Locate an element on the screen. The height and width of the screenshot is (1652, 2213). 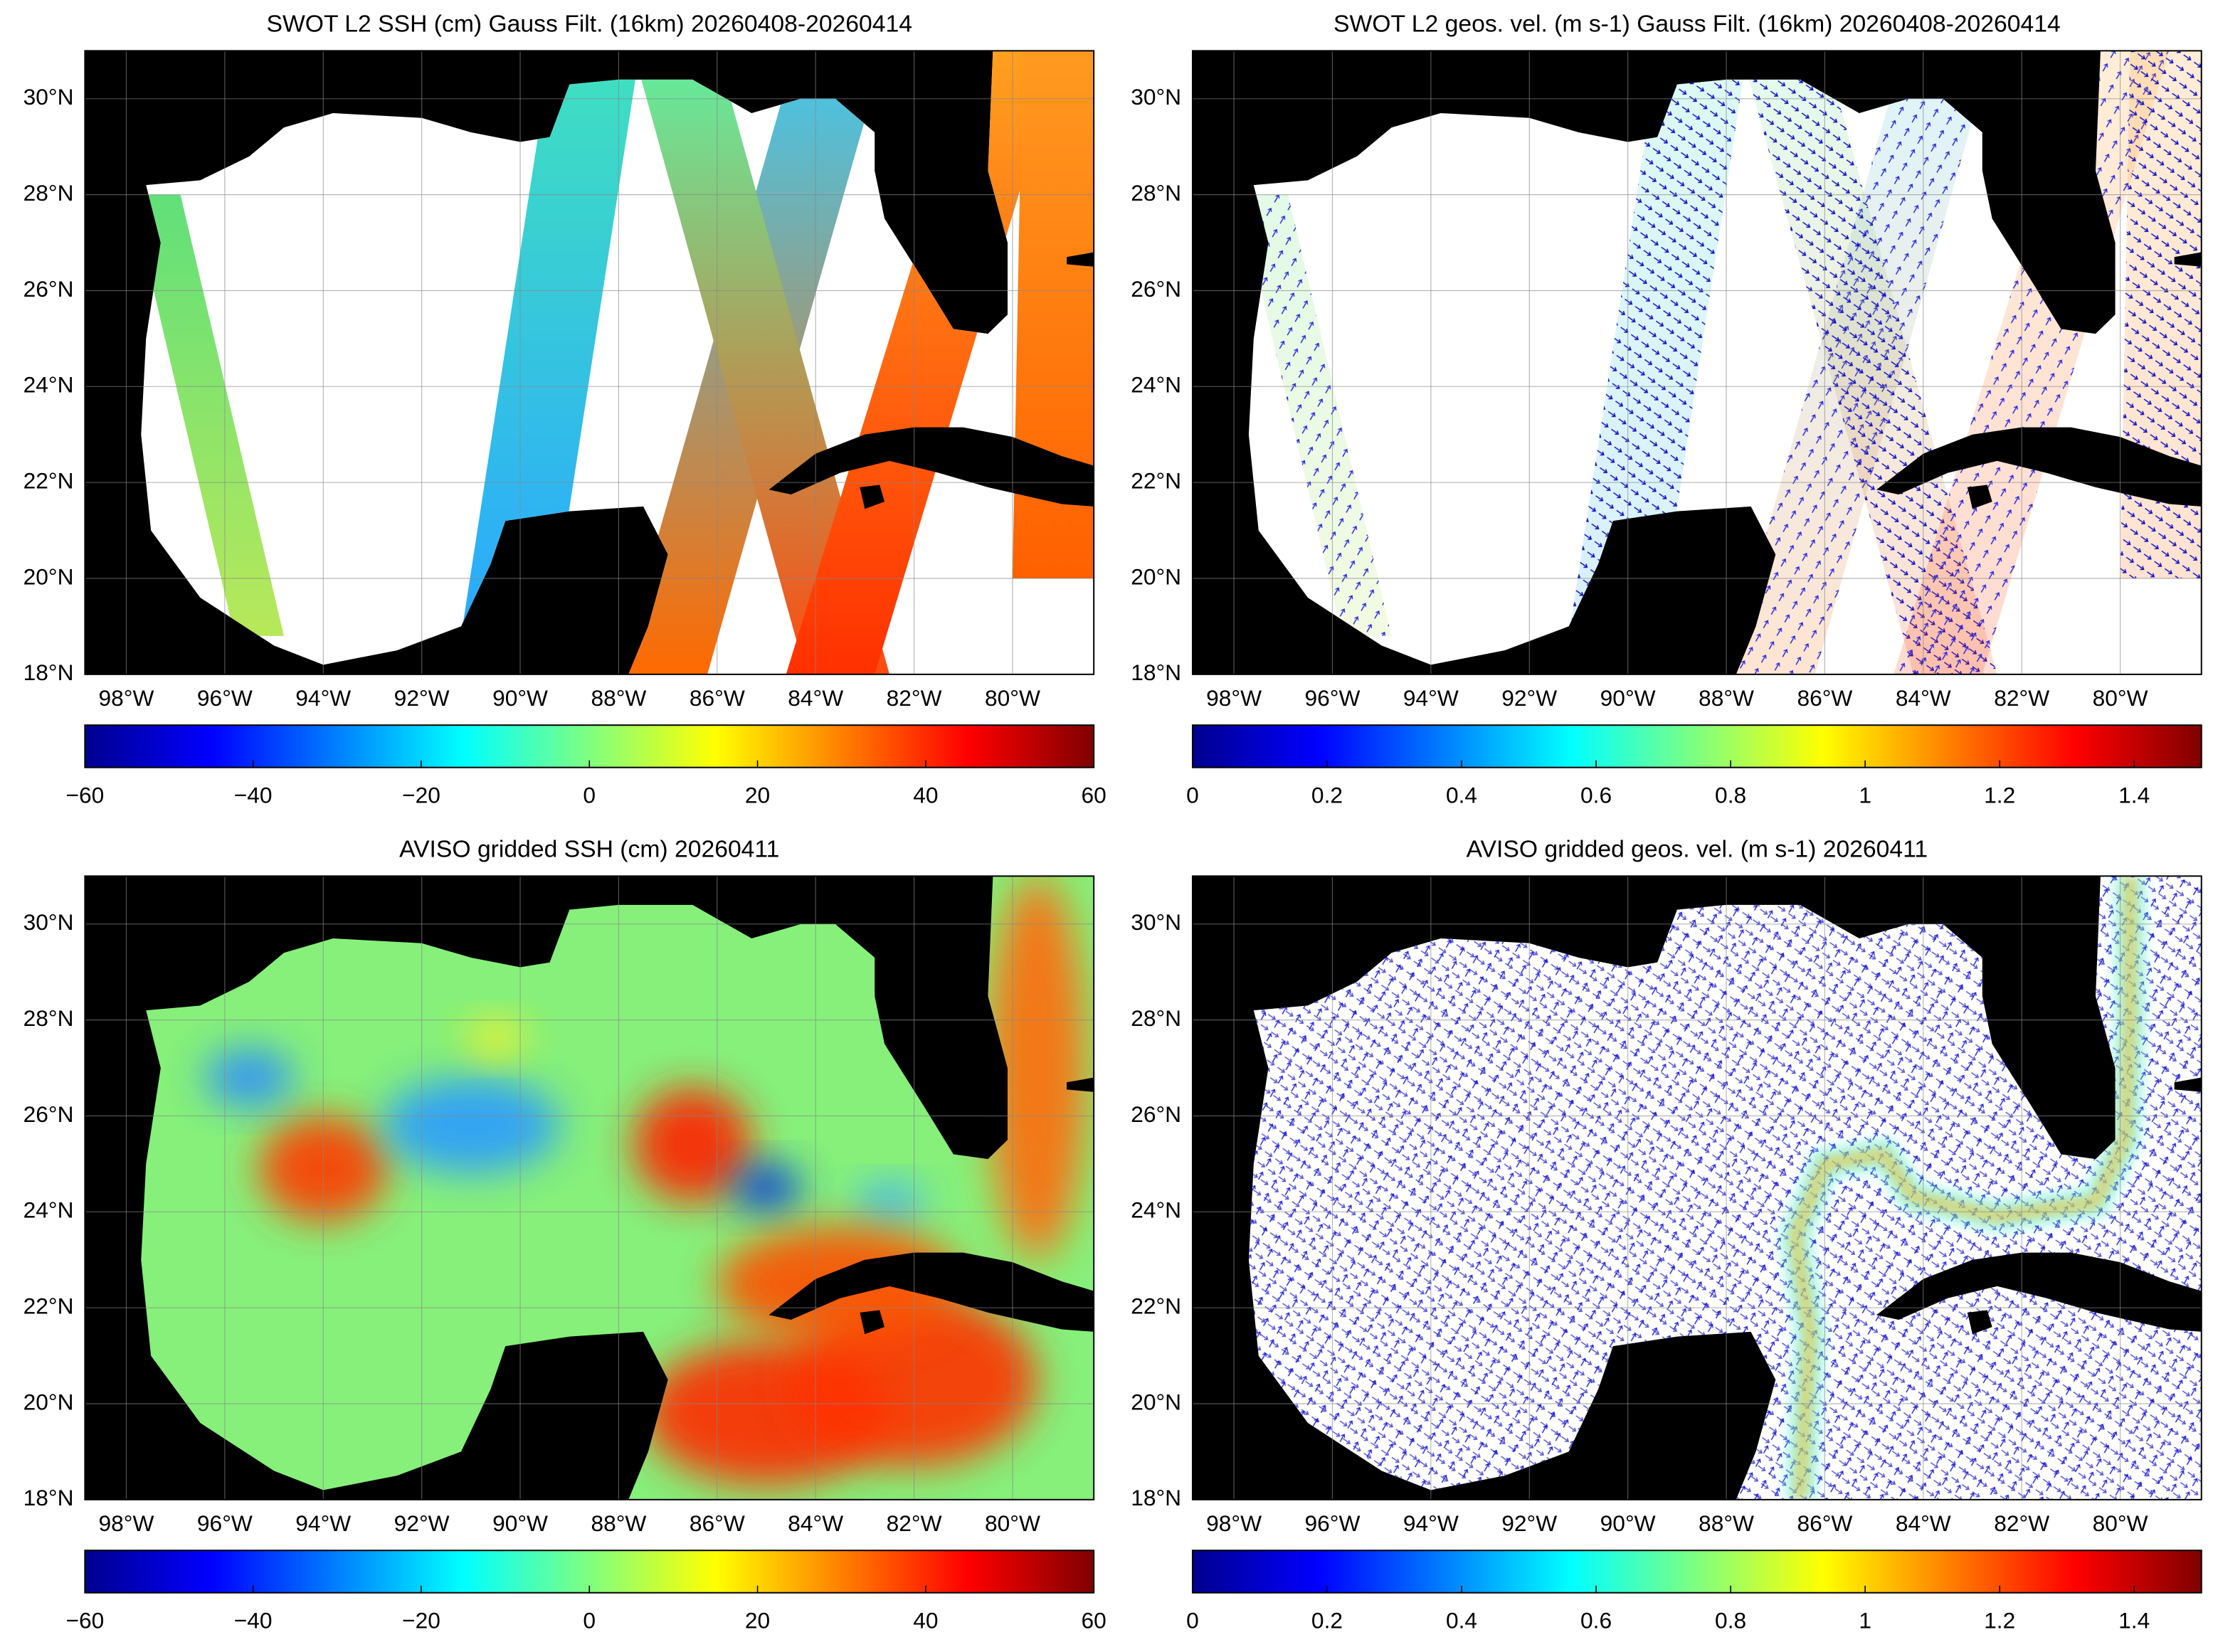
current is located at coordinates (1962, 1188).